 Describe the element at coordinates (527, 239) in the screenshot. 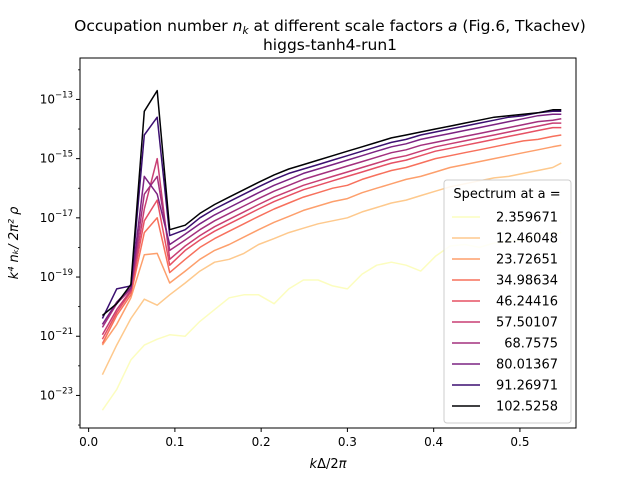

I see `legend-label: 12.46048` at that location.